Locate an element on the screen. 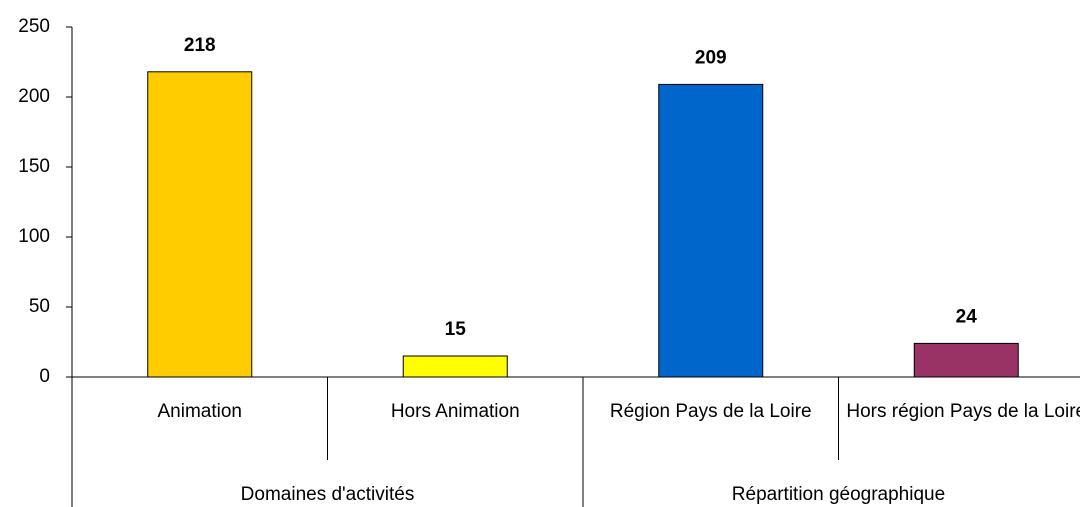 This screenshot has width=1080, height=507. value-label: 15 is located at coordinates (456, 329).